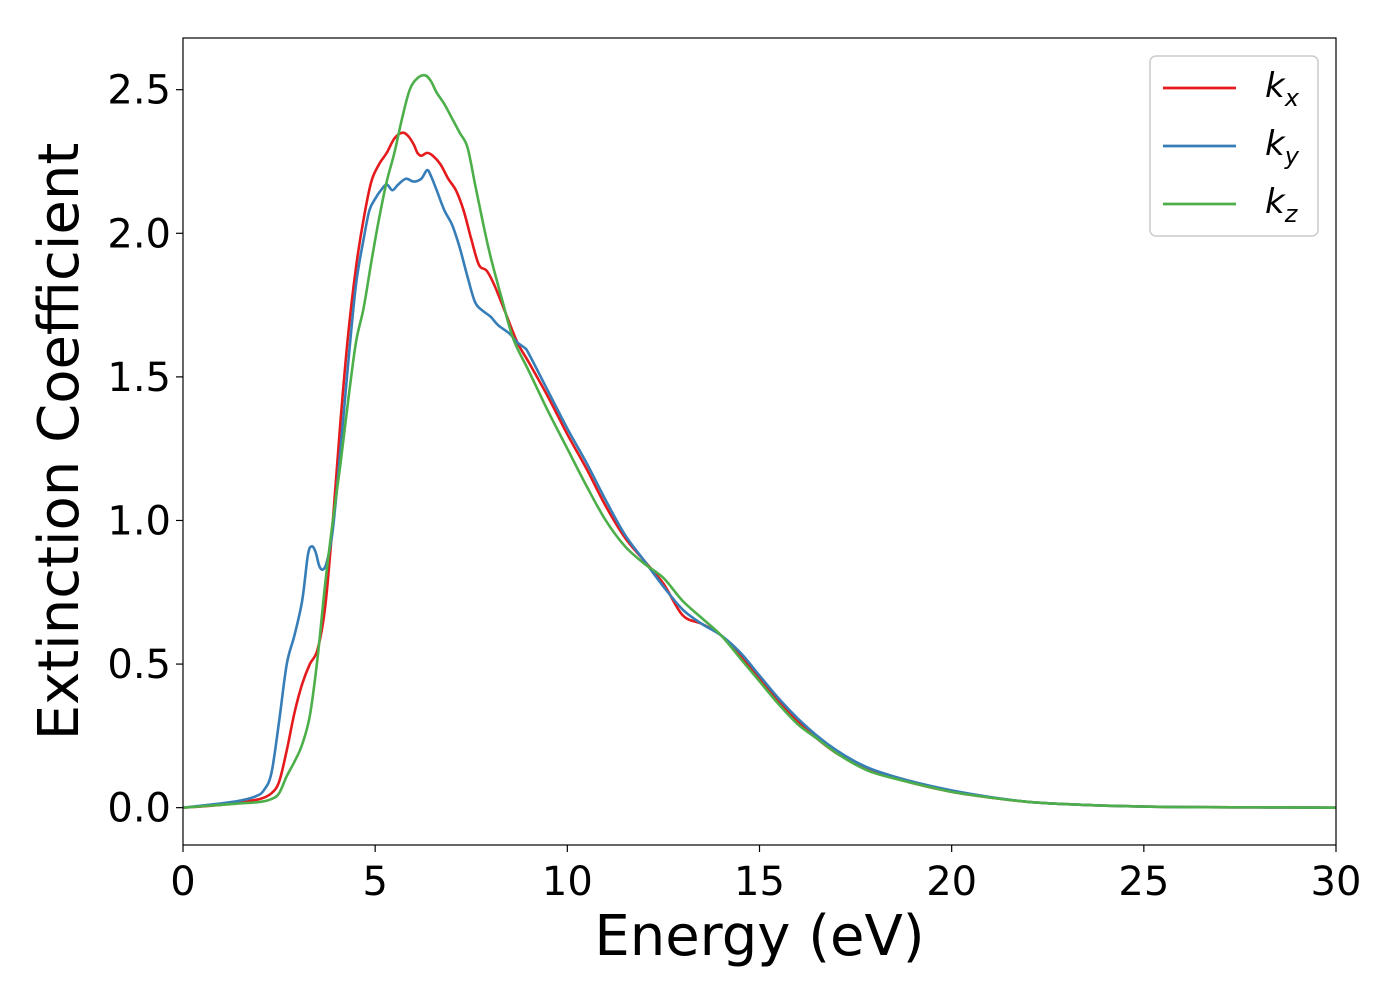 This screenshot has width=1400, height=1000. I want to click on legend-label-subscript: z, so click(1291, 214).